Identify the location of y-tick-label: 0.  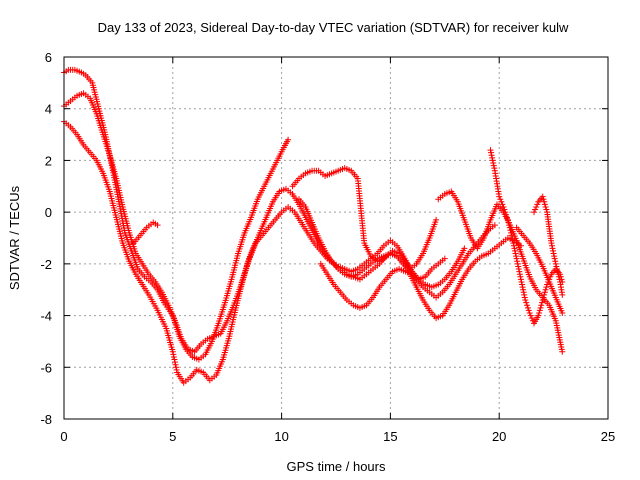
(48, 212).